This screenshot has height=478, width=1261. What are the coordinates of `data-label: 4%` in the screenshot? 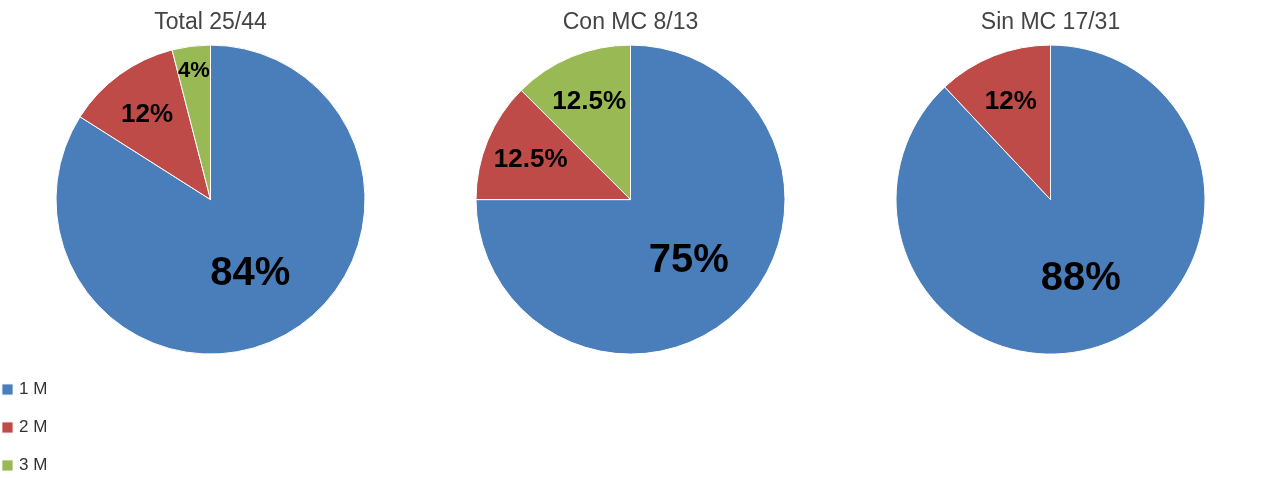 It's located at (194, 69).